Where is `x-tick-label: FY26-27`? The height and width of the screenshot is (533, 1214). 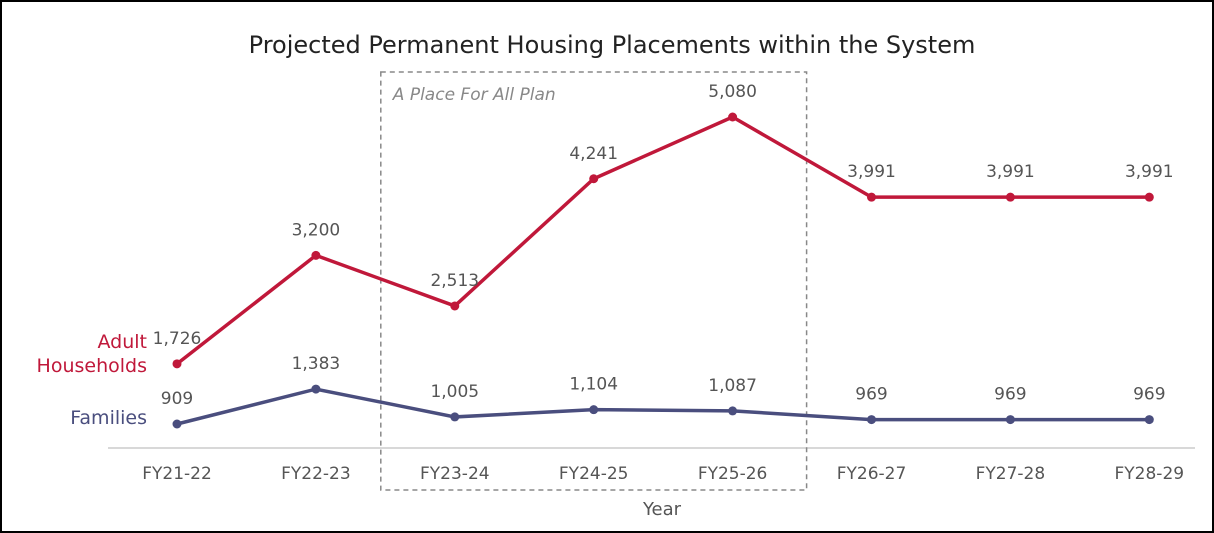
x-tick-label: FY26-27 is located at coordinates (872, 474).